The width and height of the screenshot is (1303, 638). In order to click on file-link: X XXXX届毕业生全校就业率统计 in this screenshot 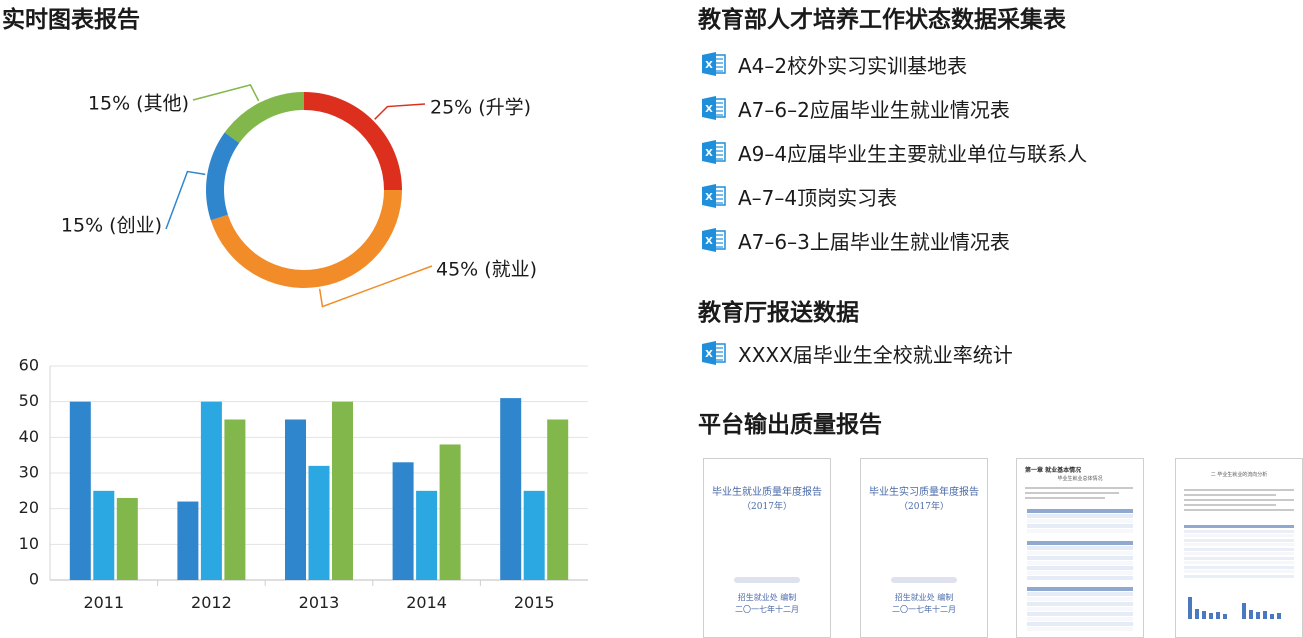, I will do `click(857, 353)`.